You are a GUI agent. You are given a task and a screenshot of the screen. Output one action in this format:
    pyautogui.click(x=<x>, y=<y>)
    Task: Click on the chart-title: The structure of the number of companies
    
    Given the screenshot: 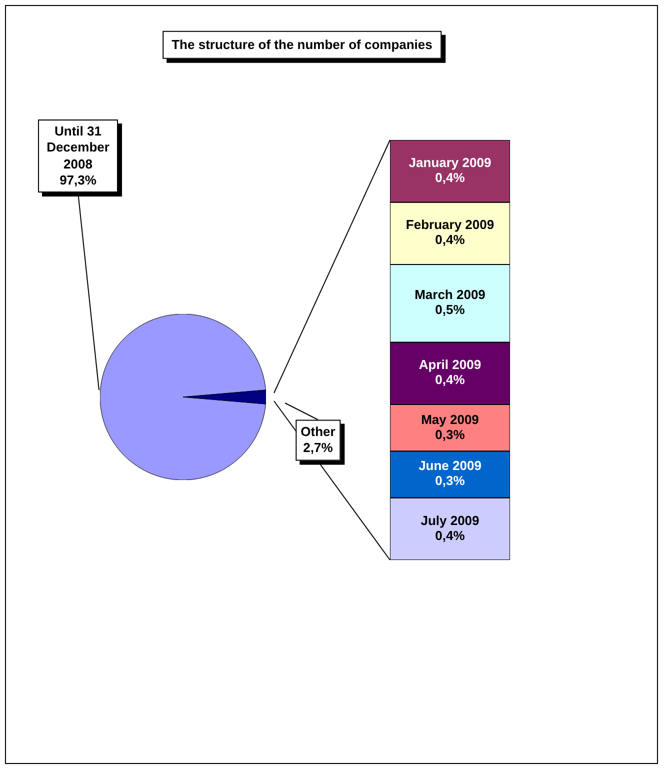 What is the action you would take?
    pyautogui.click(x=302, y=45)
    